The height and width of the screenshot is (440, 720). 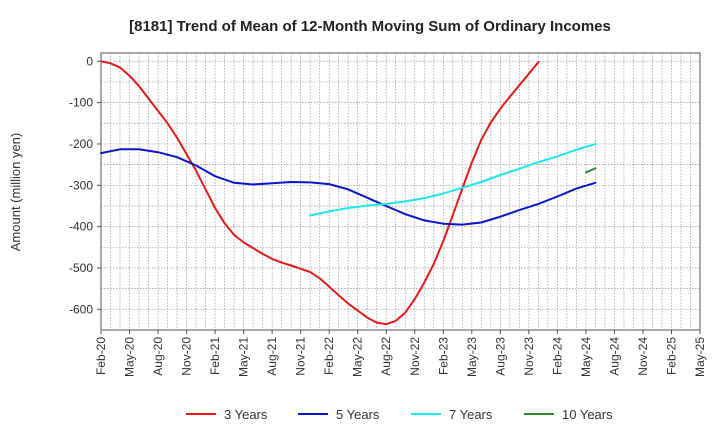 I want to click on y-tick-label: -500, so click(x=81, y=268).